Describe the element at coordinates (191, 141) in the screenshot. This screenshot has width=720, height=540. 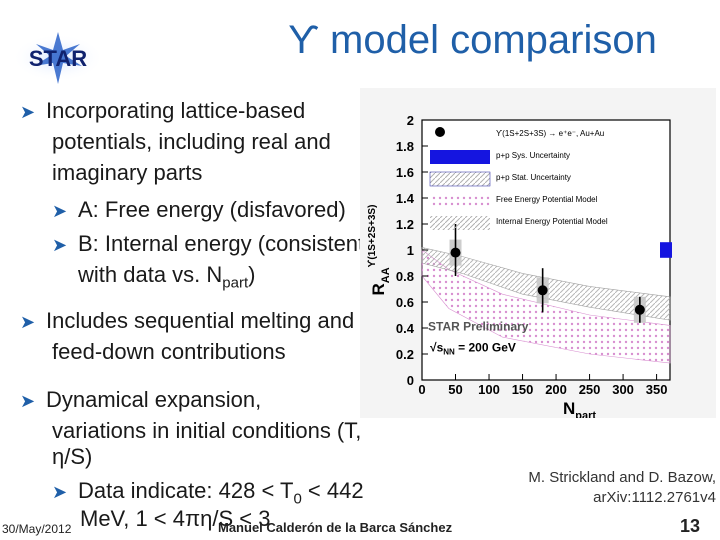
I see `bullet-1-line-2: potentials, including real and` at that location.